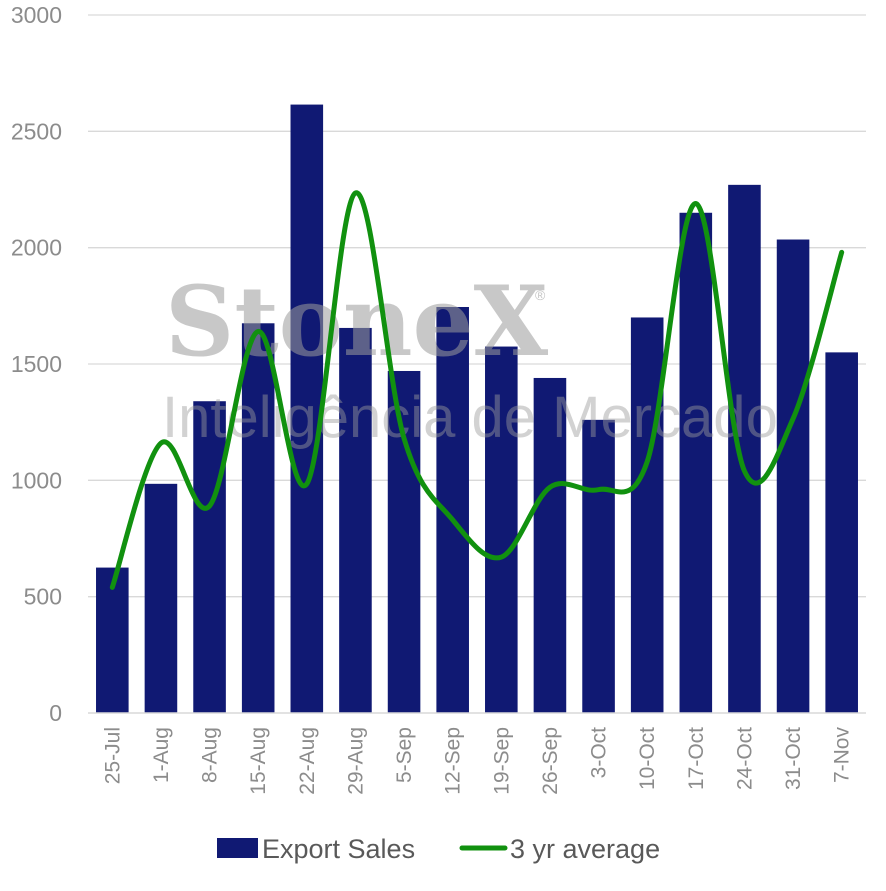 This screenshot has height=891, width=886. Describe the element at coordinates (438, 849) in the screenshot. I see `legend: Export Sales 3 yr average` at that location.